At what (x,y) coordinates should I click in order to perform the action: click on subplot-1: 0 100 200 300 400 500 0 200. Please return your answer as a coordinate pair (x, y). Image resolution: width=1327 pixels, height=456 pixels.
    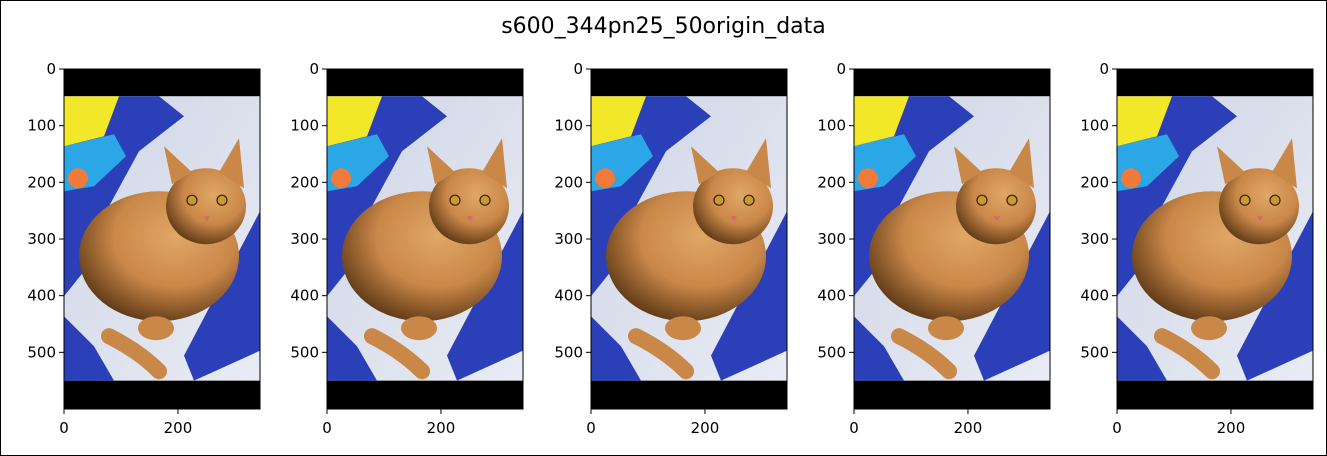
    Looking at the image, I should click on (144, 248).